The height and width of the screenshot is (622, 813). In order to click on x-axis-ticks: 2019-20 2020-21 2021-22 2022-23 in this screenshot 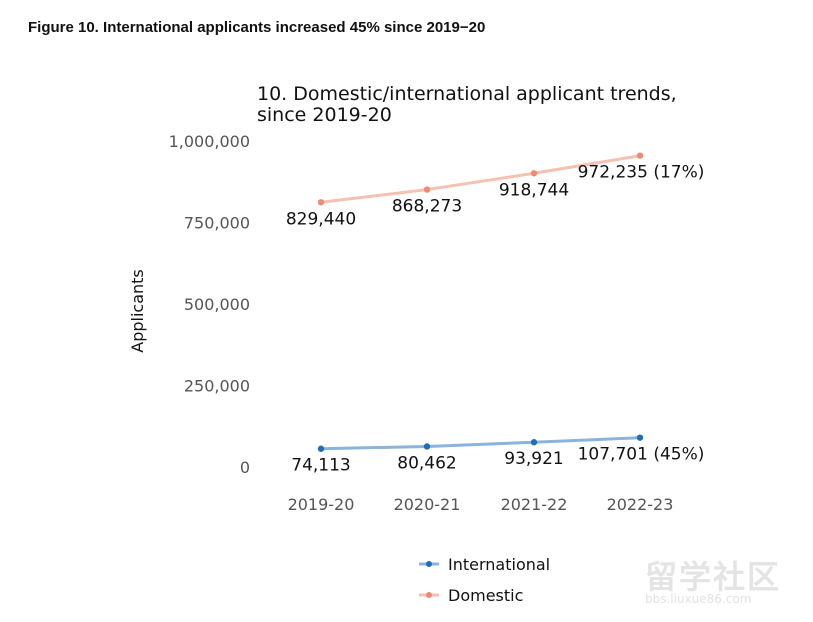, I will do `click(481, 504)`.